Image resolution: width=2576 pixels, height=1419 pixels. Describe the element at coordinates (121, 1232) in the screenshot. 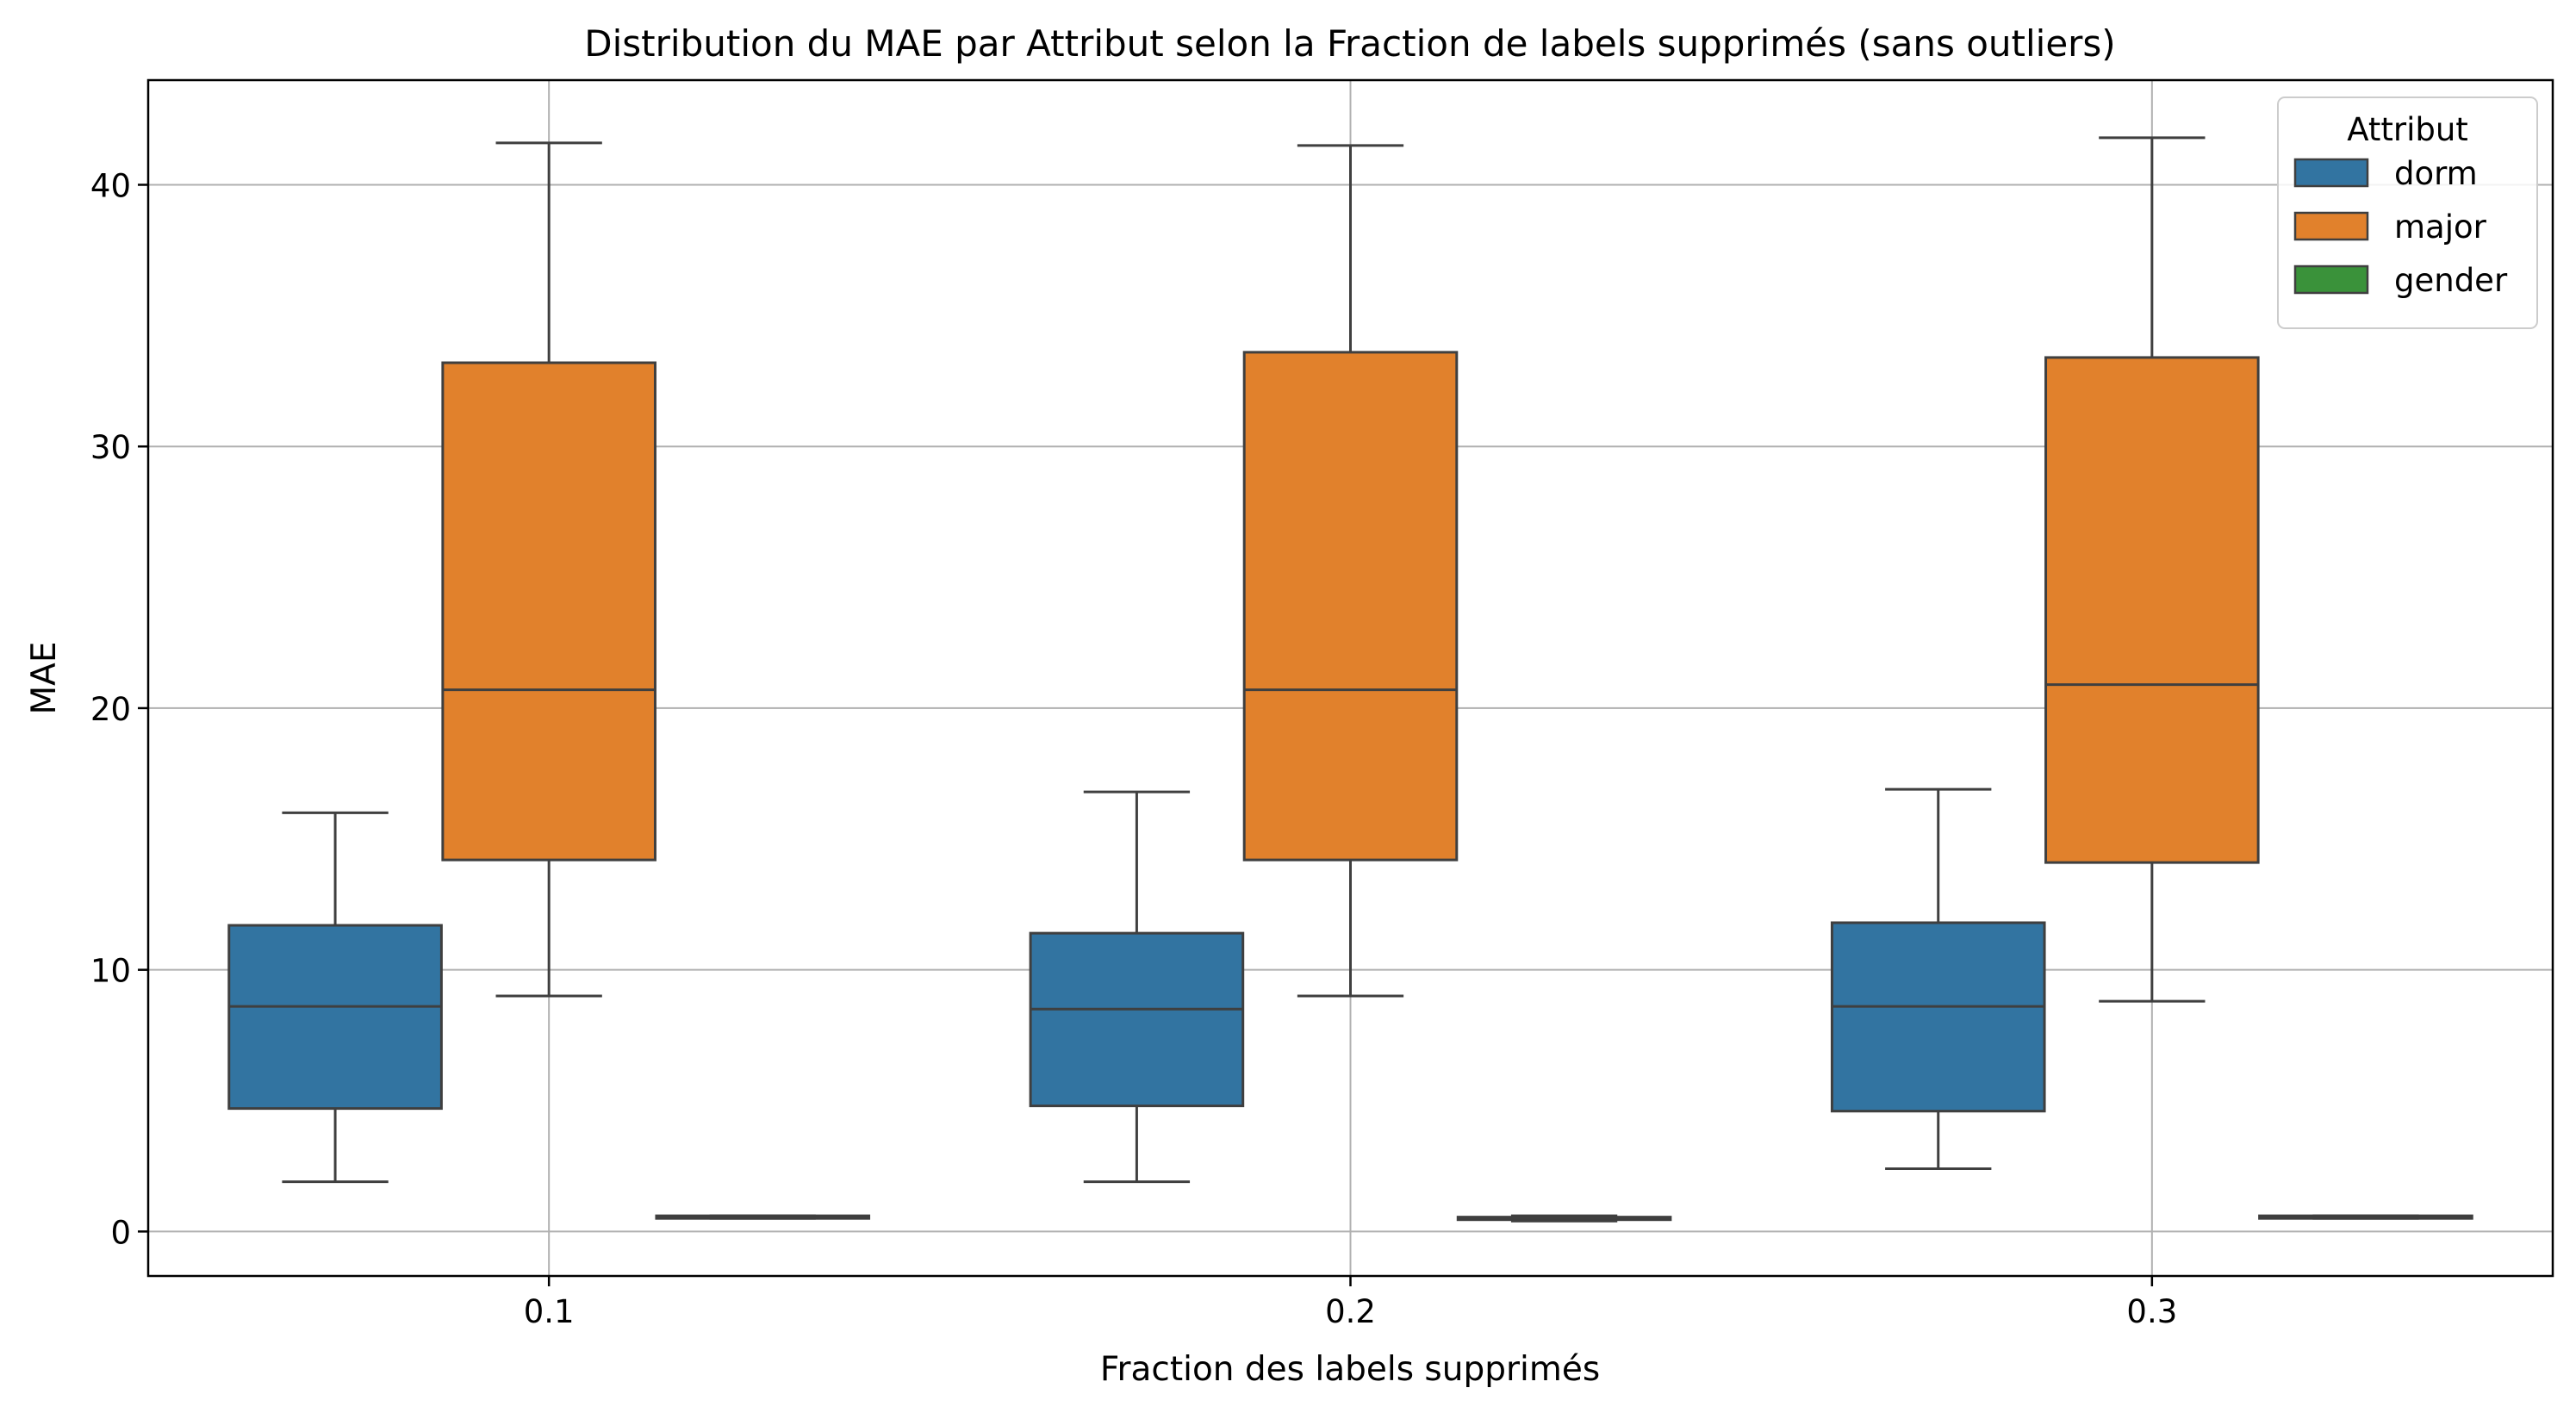

I see `y-tick-label: 0` at that location.